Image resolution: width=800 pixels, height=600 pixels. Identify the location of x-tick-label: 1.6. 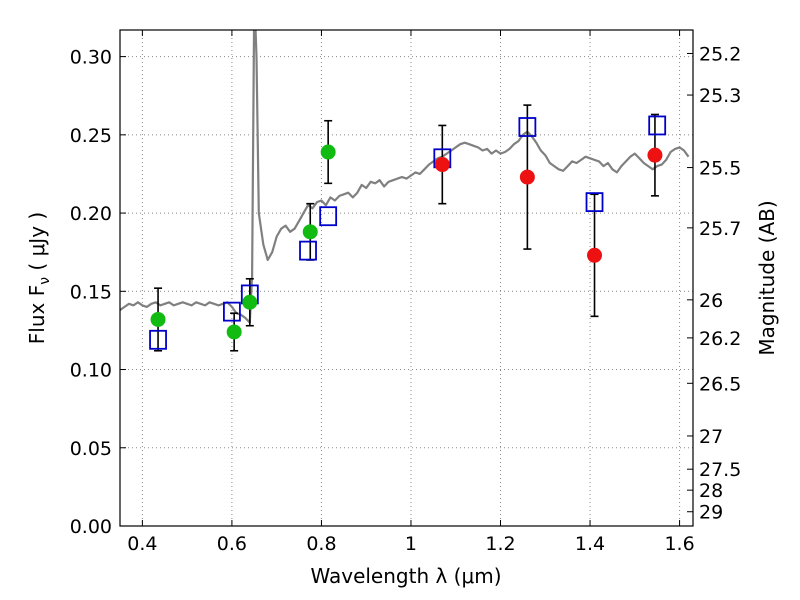
(679, 544).